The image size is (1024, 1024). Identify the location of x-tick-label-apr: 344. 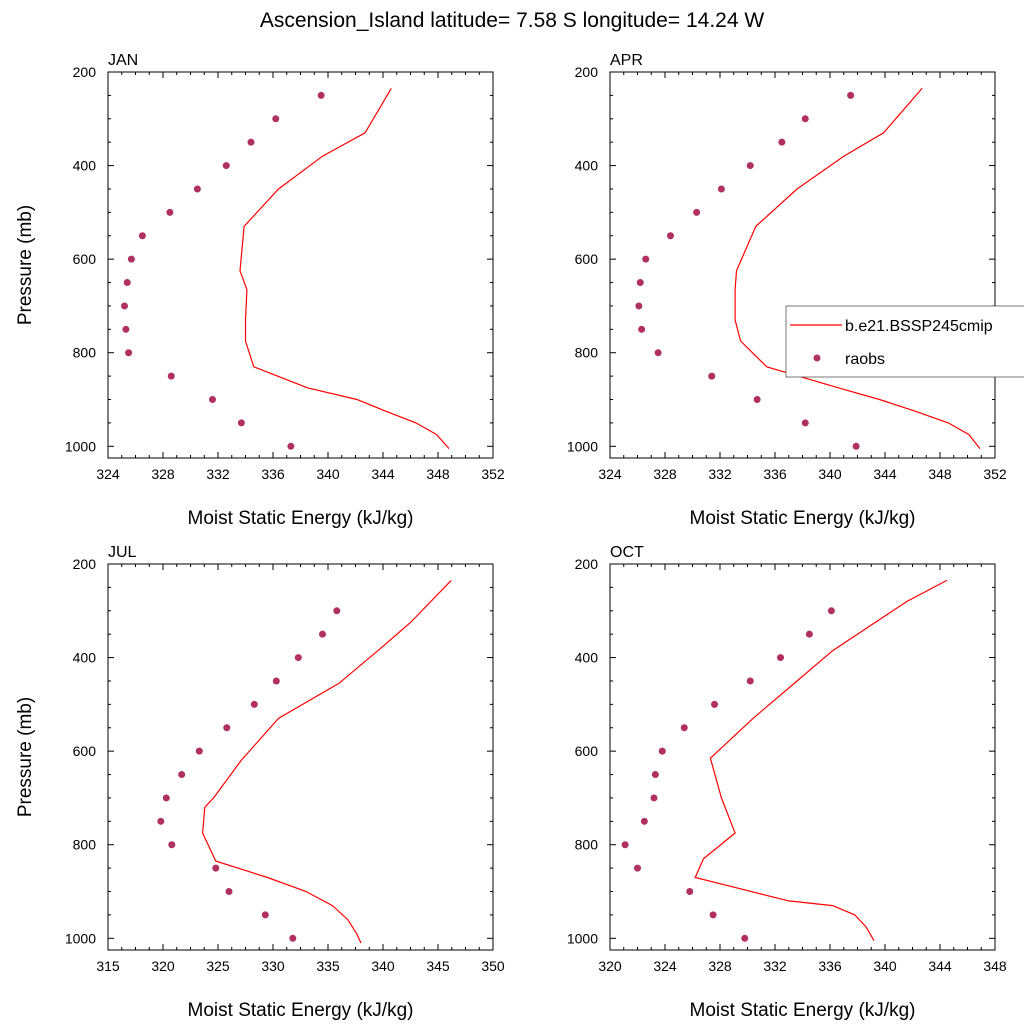
(885, 474).